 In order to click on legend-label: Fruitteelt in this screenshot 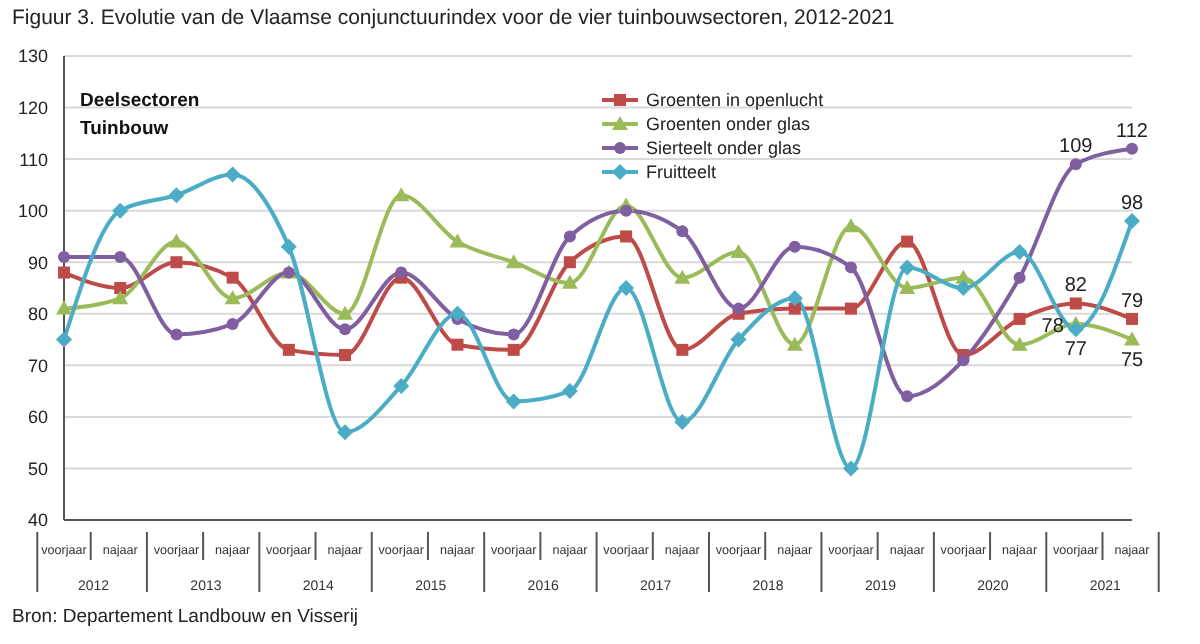, I will do `click(681, 172)`.